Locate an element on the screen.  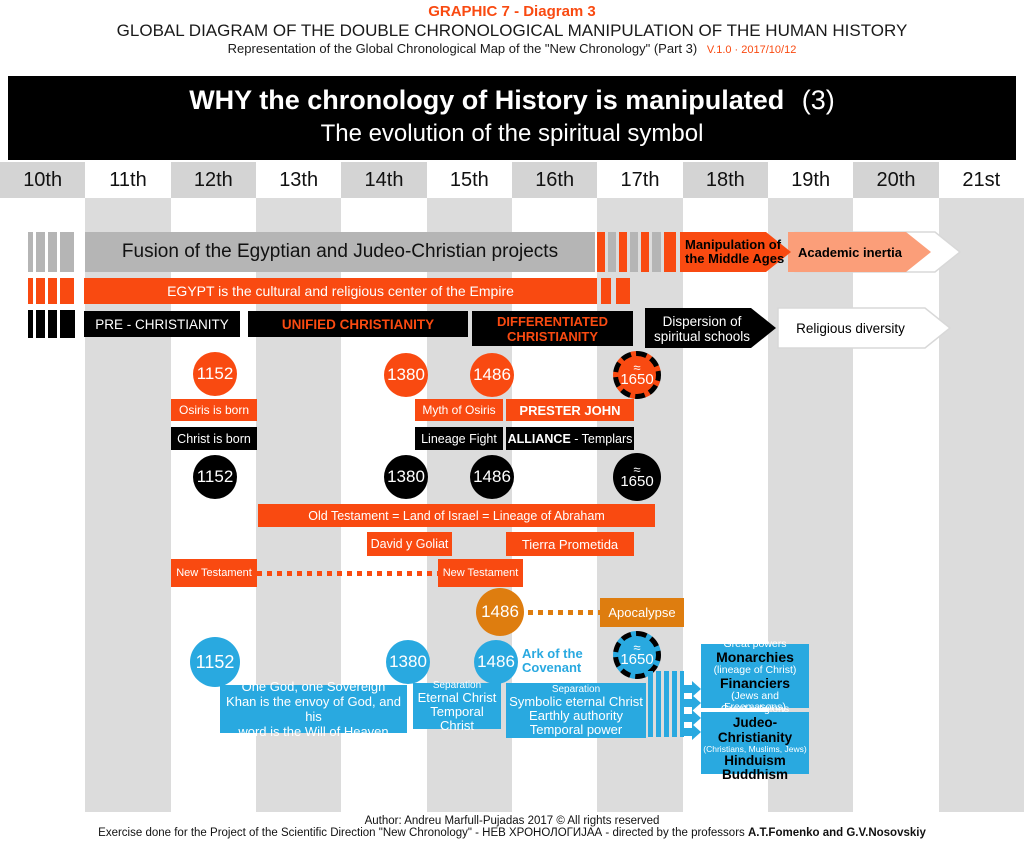
powers-line: Great powers is located at coordinates (755, 644).